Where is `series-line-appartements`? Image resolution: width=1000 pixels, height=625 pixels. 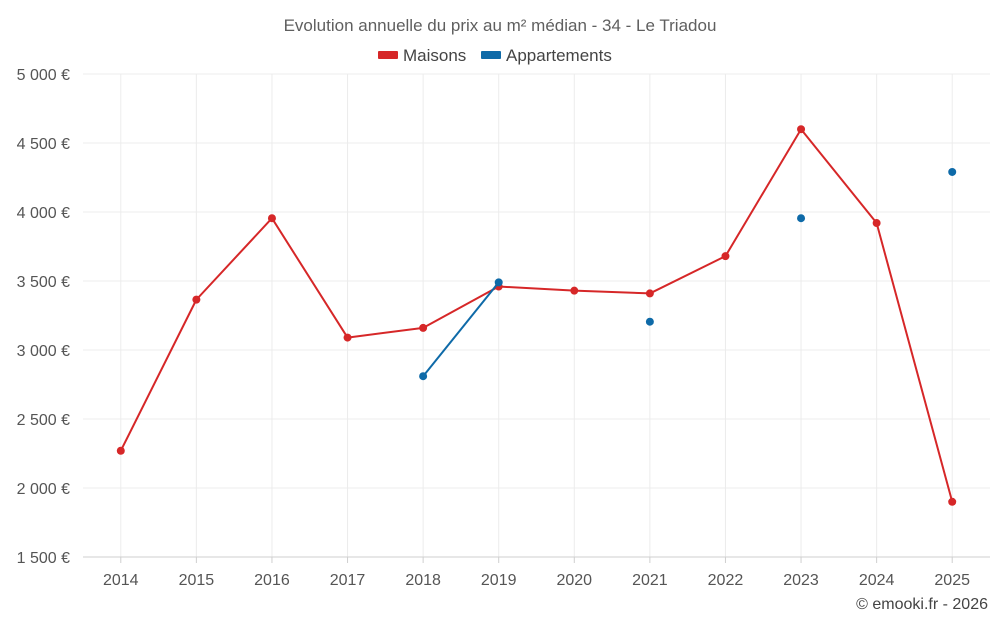
series-line-appartements is located at coordinates (461, 329).